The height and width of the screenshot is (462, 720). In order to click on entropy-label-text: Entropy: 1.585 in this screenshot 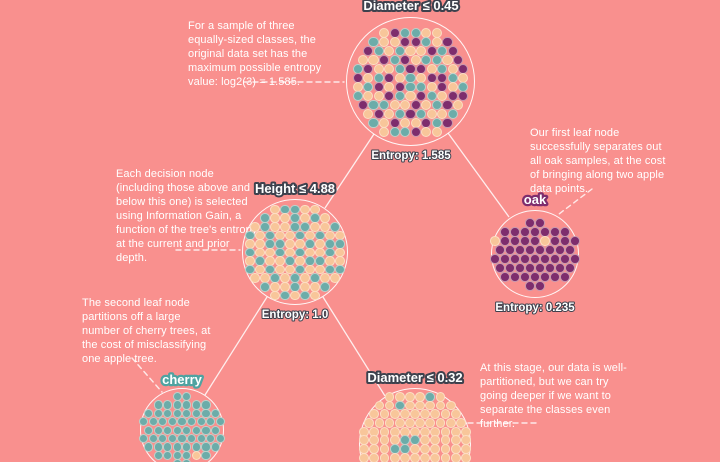, I will do `click(411, 156)`.